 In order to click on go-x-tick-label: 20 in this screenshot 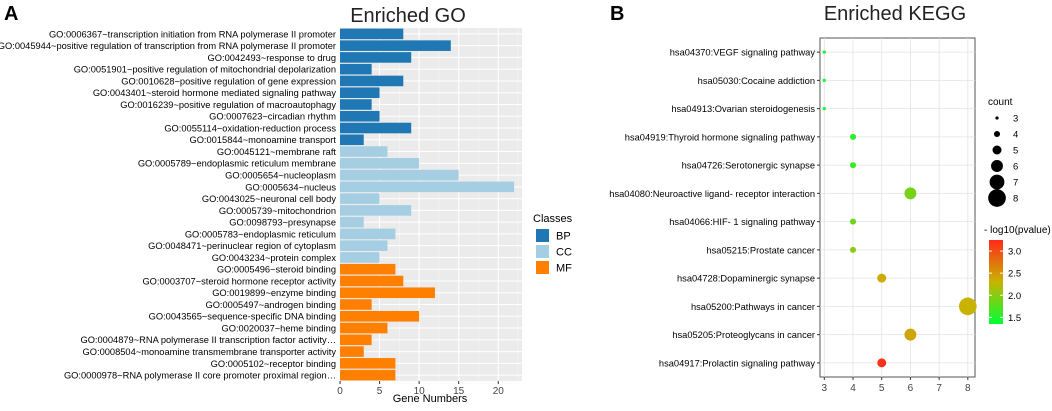, I will do `click(499, 391)`.